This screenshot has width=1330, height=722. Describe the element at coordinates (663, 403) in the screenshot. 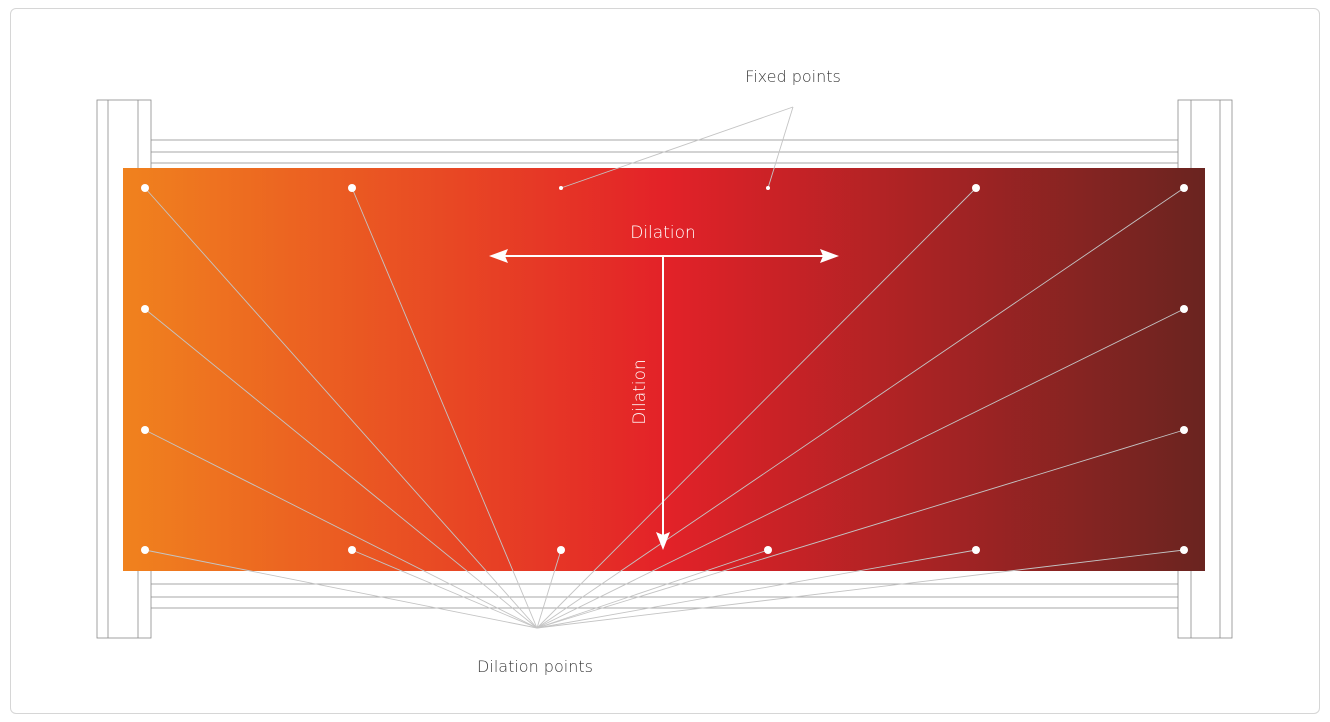

I see `vertical-dilation-arrow` at that location.